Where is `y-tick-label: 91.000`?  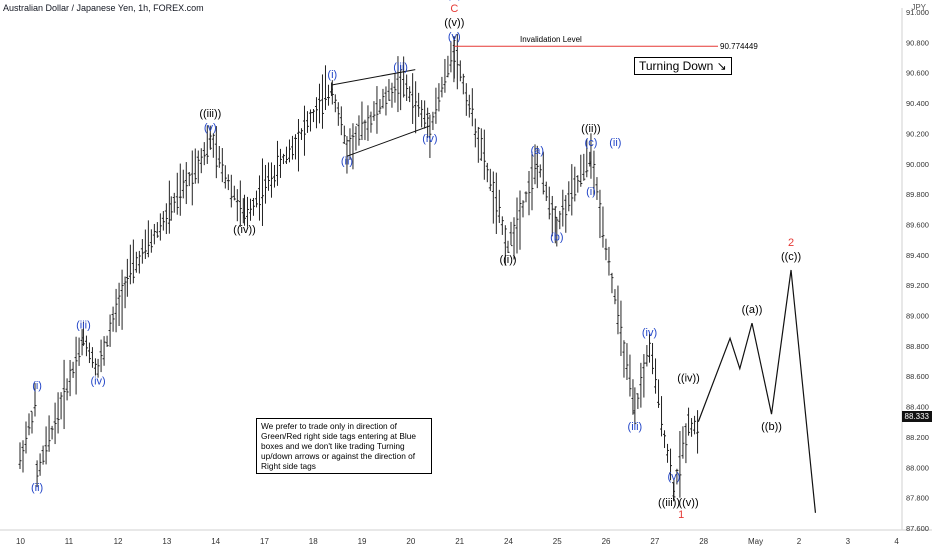 y-tick-label: 91.000 is located at coordinates (917, 12).